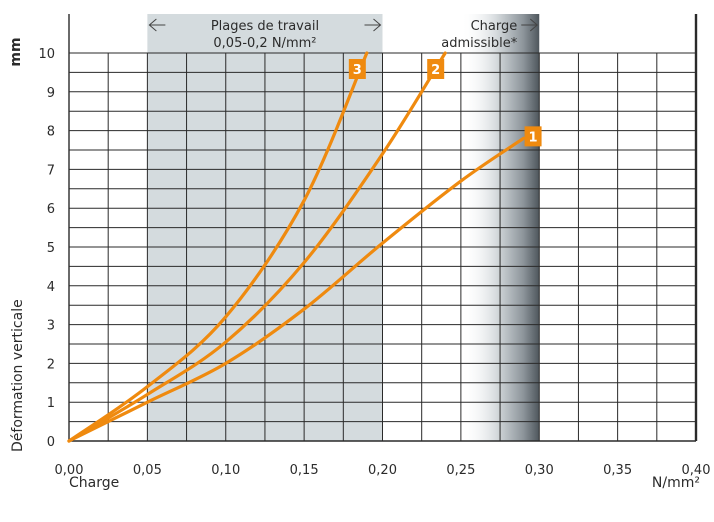  I want to click on y-tick-label: 7, so click(51, 170).